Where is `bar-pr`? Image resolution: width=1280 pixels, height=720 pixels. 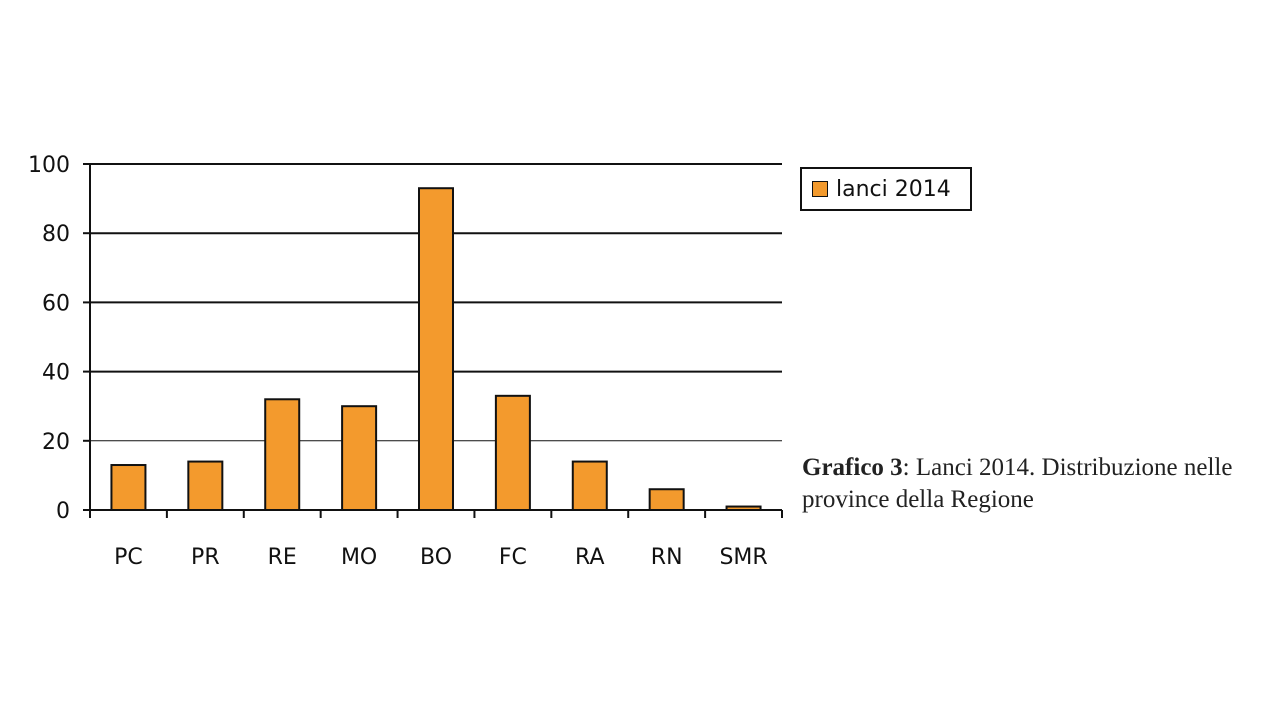 bar-pr is located at coordinates (205, 485).